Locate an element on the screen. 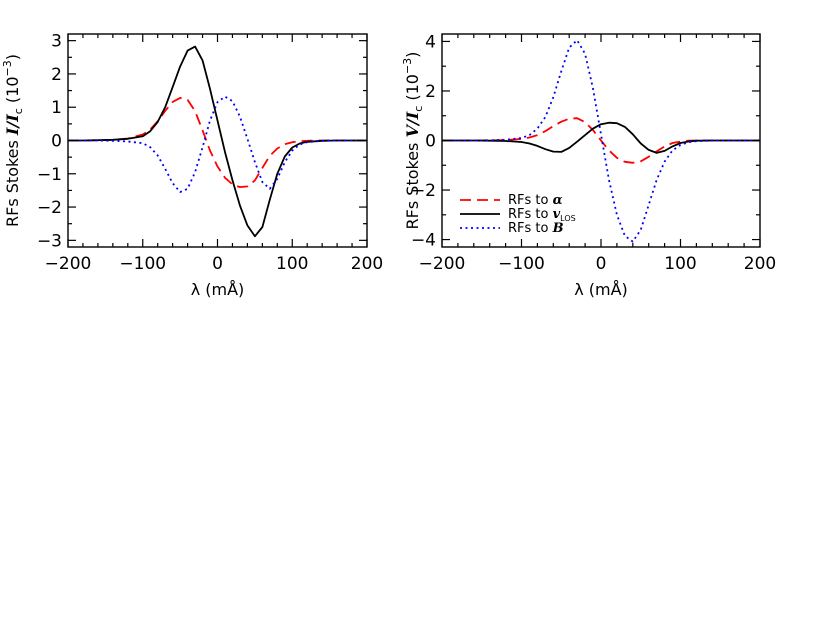 This screenshot has width=830, height=636. series-line-b is located at coordinates (217, 144).